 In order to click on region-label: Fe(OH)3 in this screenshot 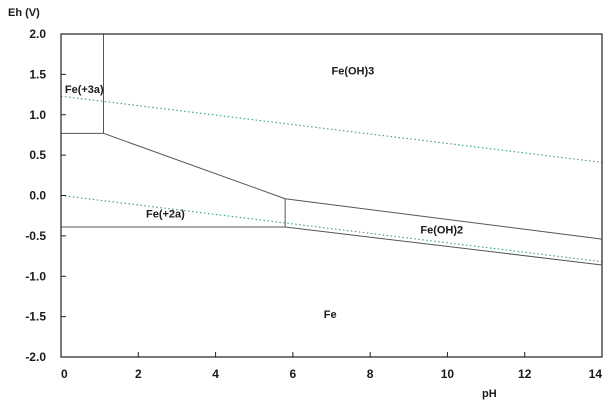, I will do `click(353, 71)`.